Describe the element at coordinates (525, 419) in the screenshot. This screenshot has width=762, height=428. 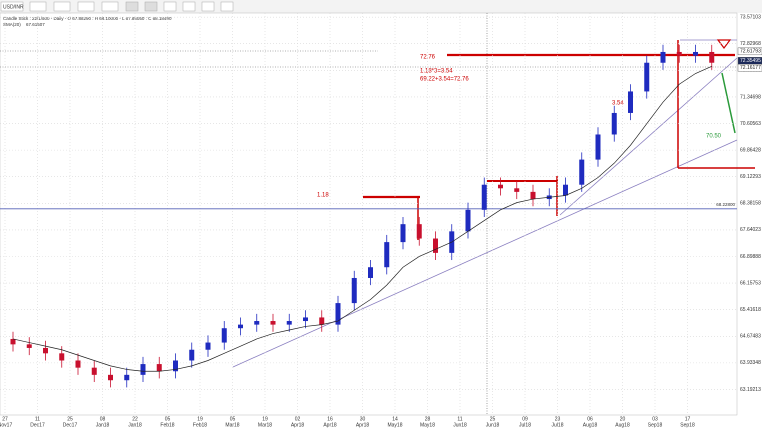
I see `x-tick-label: 09` at that location.